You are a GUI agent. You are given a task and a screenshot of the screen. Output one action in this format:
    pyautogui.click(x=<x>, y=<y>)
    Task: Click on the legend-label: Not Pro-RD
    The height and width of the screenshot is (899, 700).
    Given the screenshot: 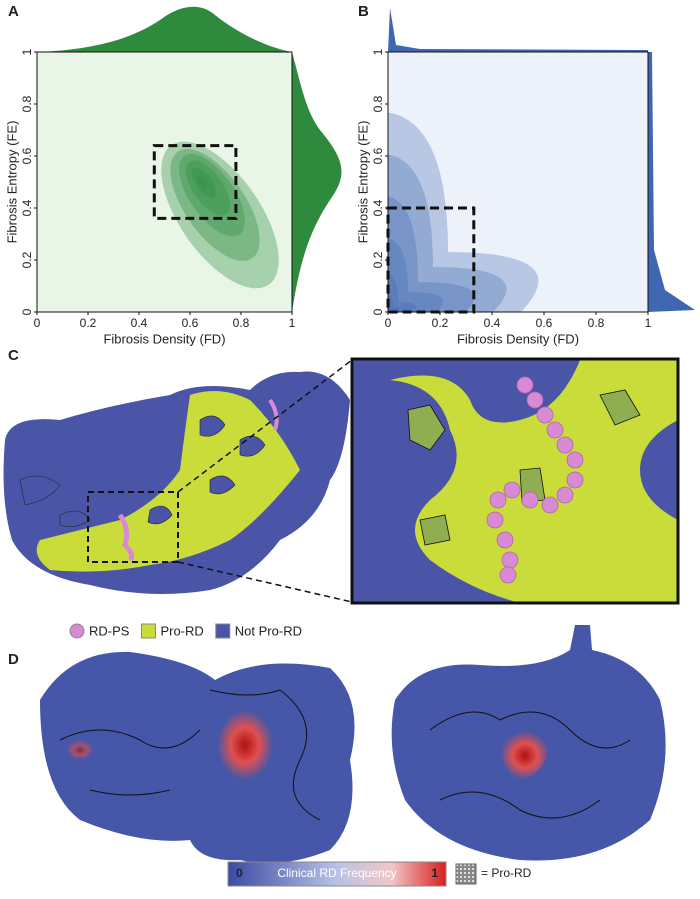 What is the action you would take?
    pyautogui.click(x=268, y=630)
    